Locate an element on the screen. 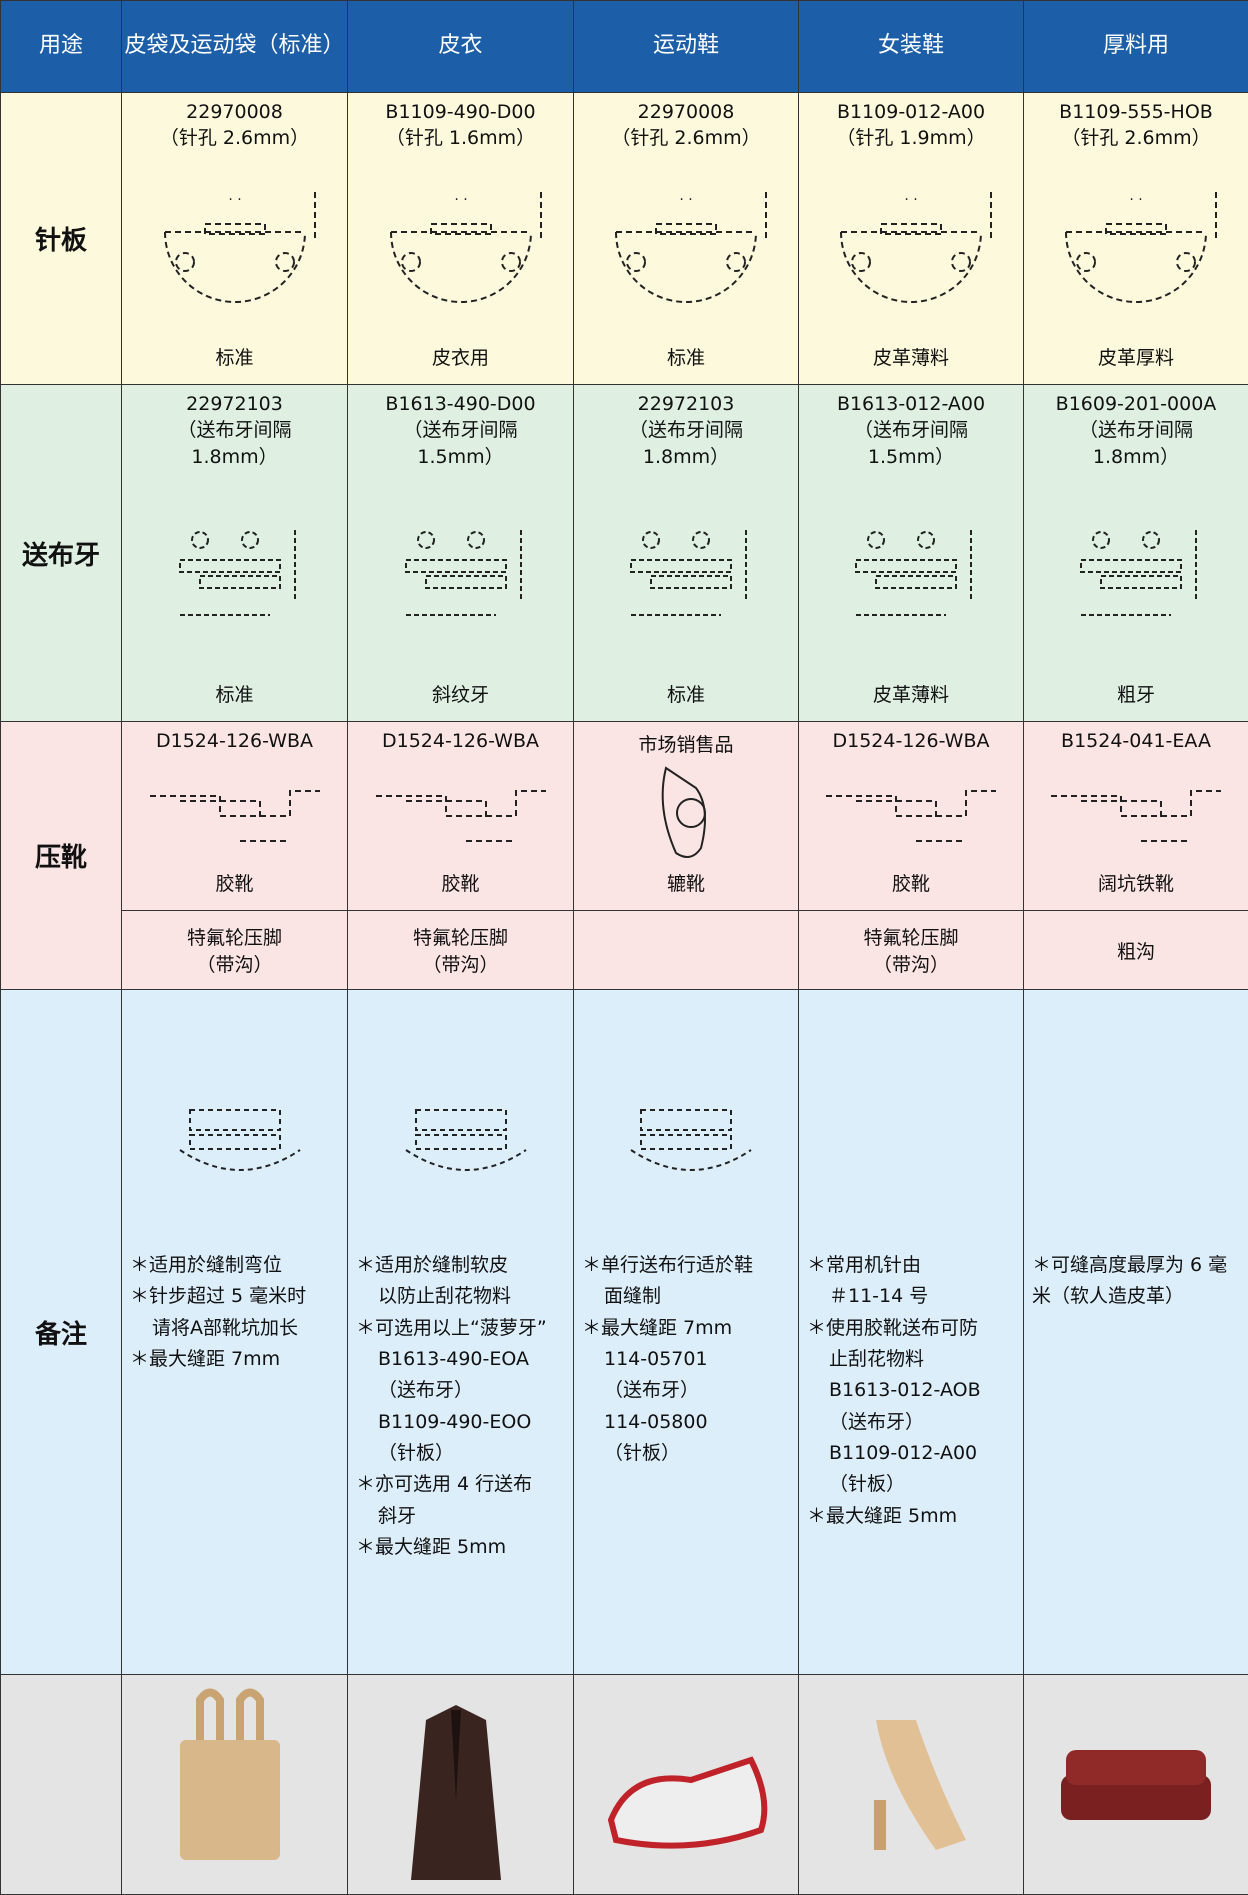 The image size is (1248, 1895). remark-line: ＊可选用以上“菠萝牙” is located at coordinates (460, 1328).